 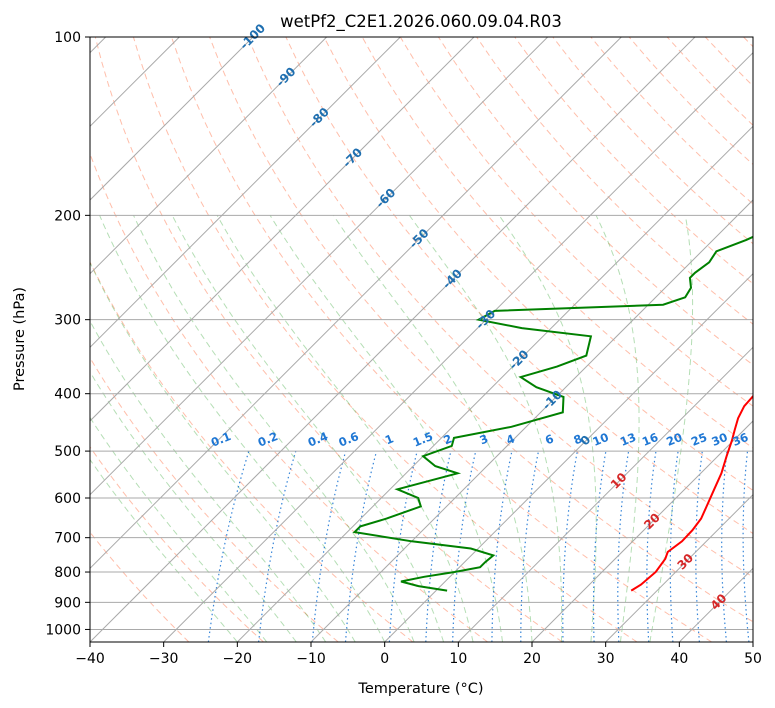 I want to click on x-tick-label: 20, so click(x=532, y=659).